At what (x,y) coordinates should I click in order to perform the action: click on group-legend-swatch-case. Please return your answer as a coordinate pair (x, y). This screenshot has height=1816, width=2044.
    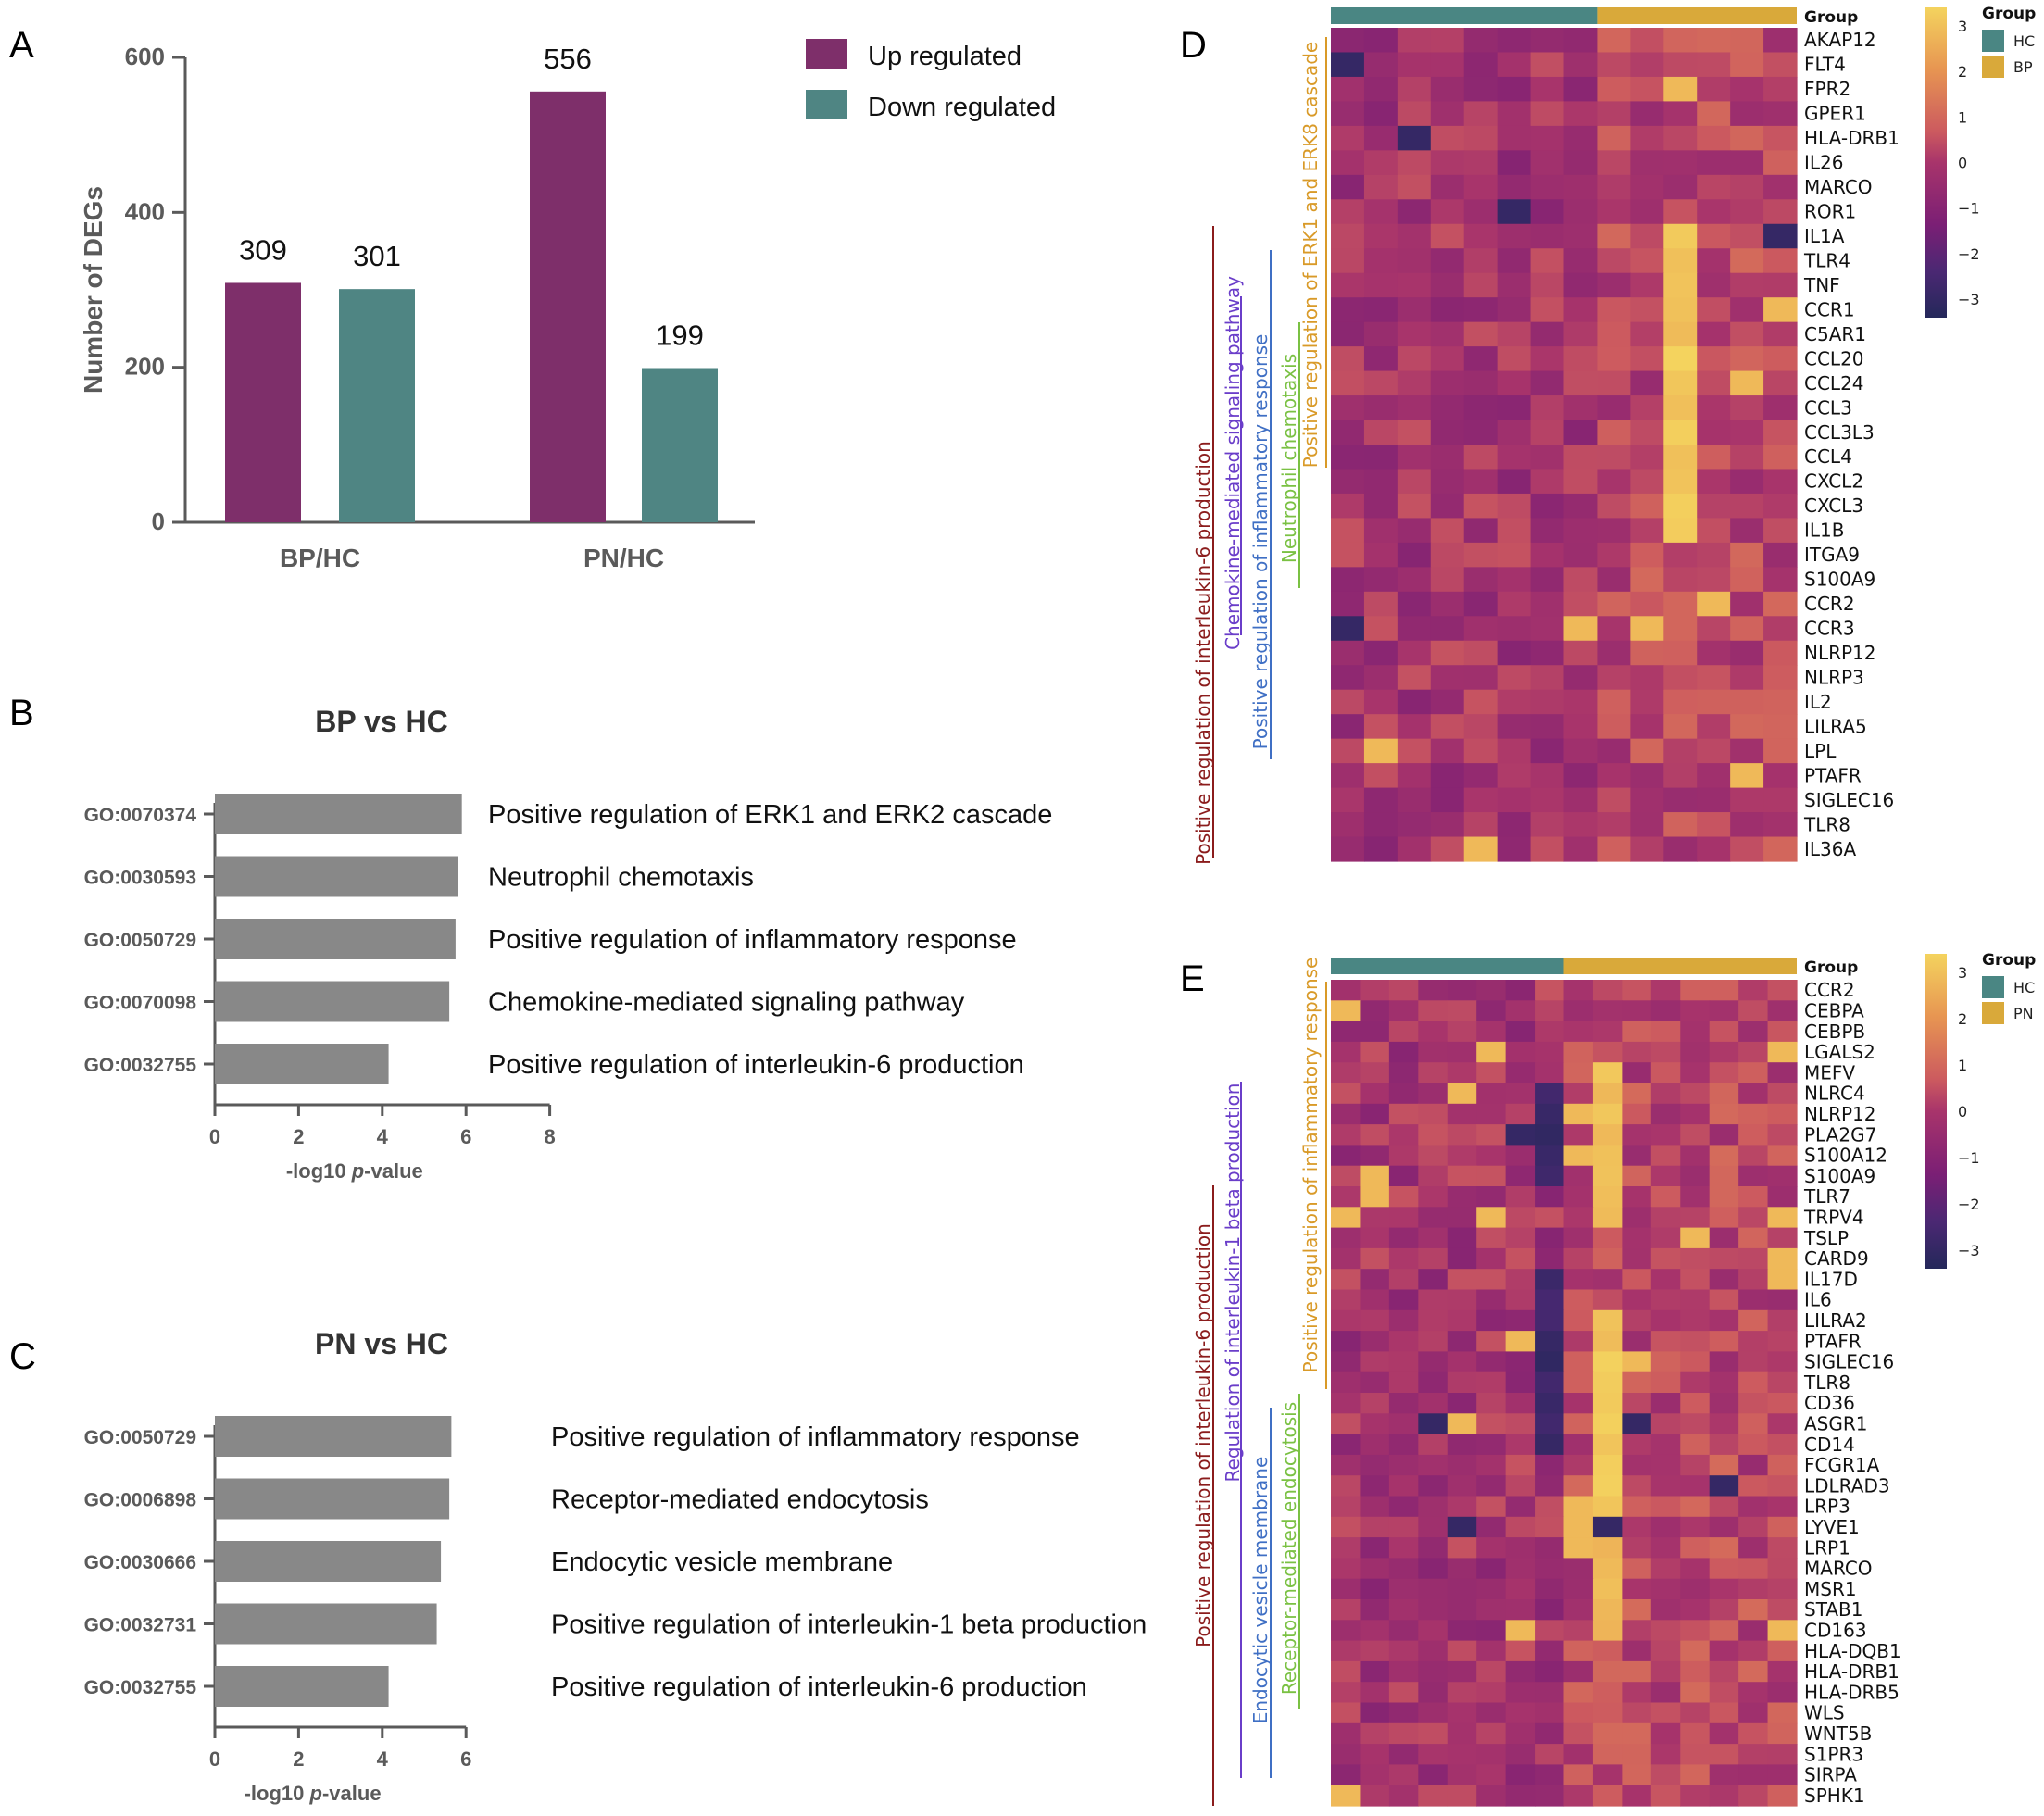
    Looking at the image, I should click on (1993, 1013).